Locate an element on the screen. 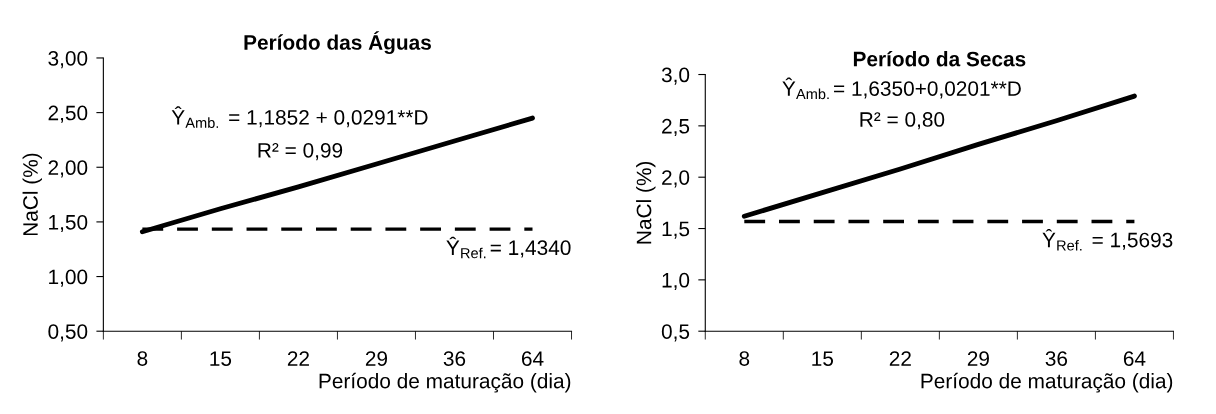  y-tick-label: 1,00 is located at coordinates (68, 278).